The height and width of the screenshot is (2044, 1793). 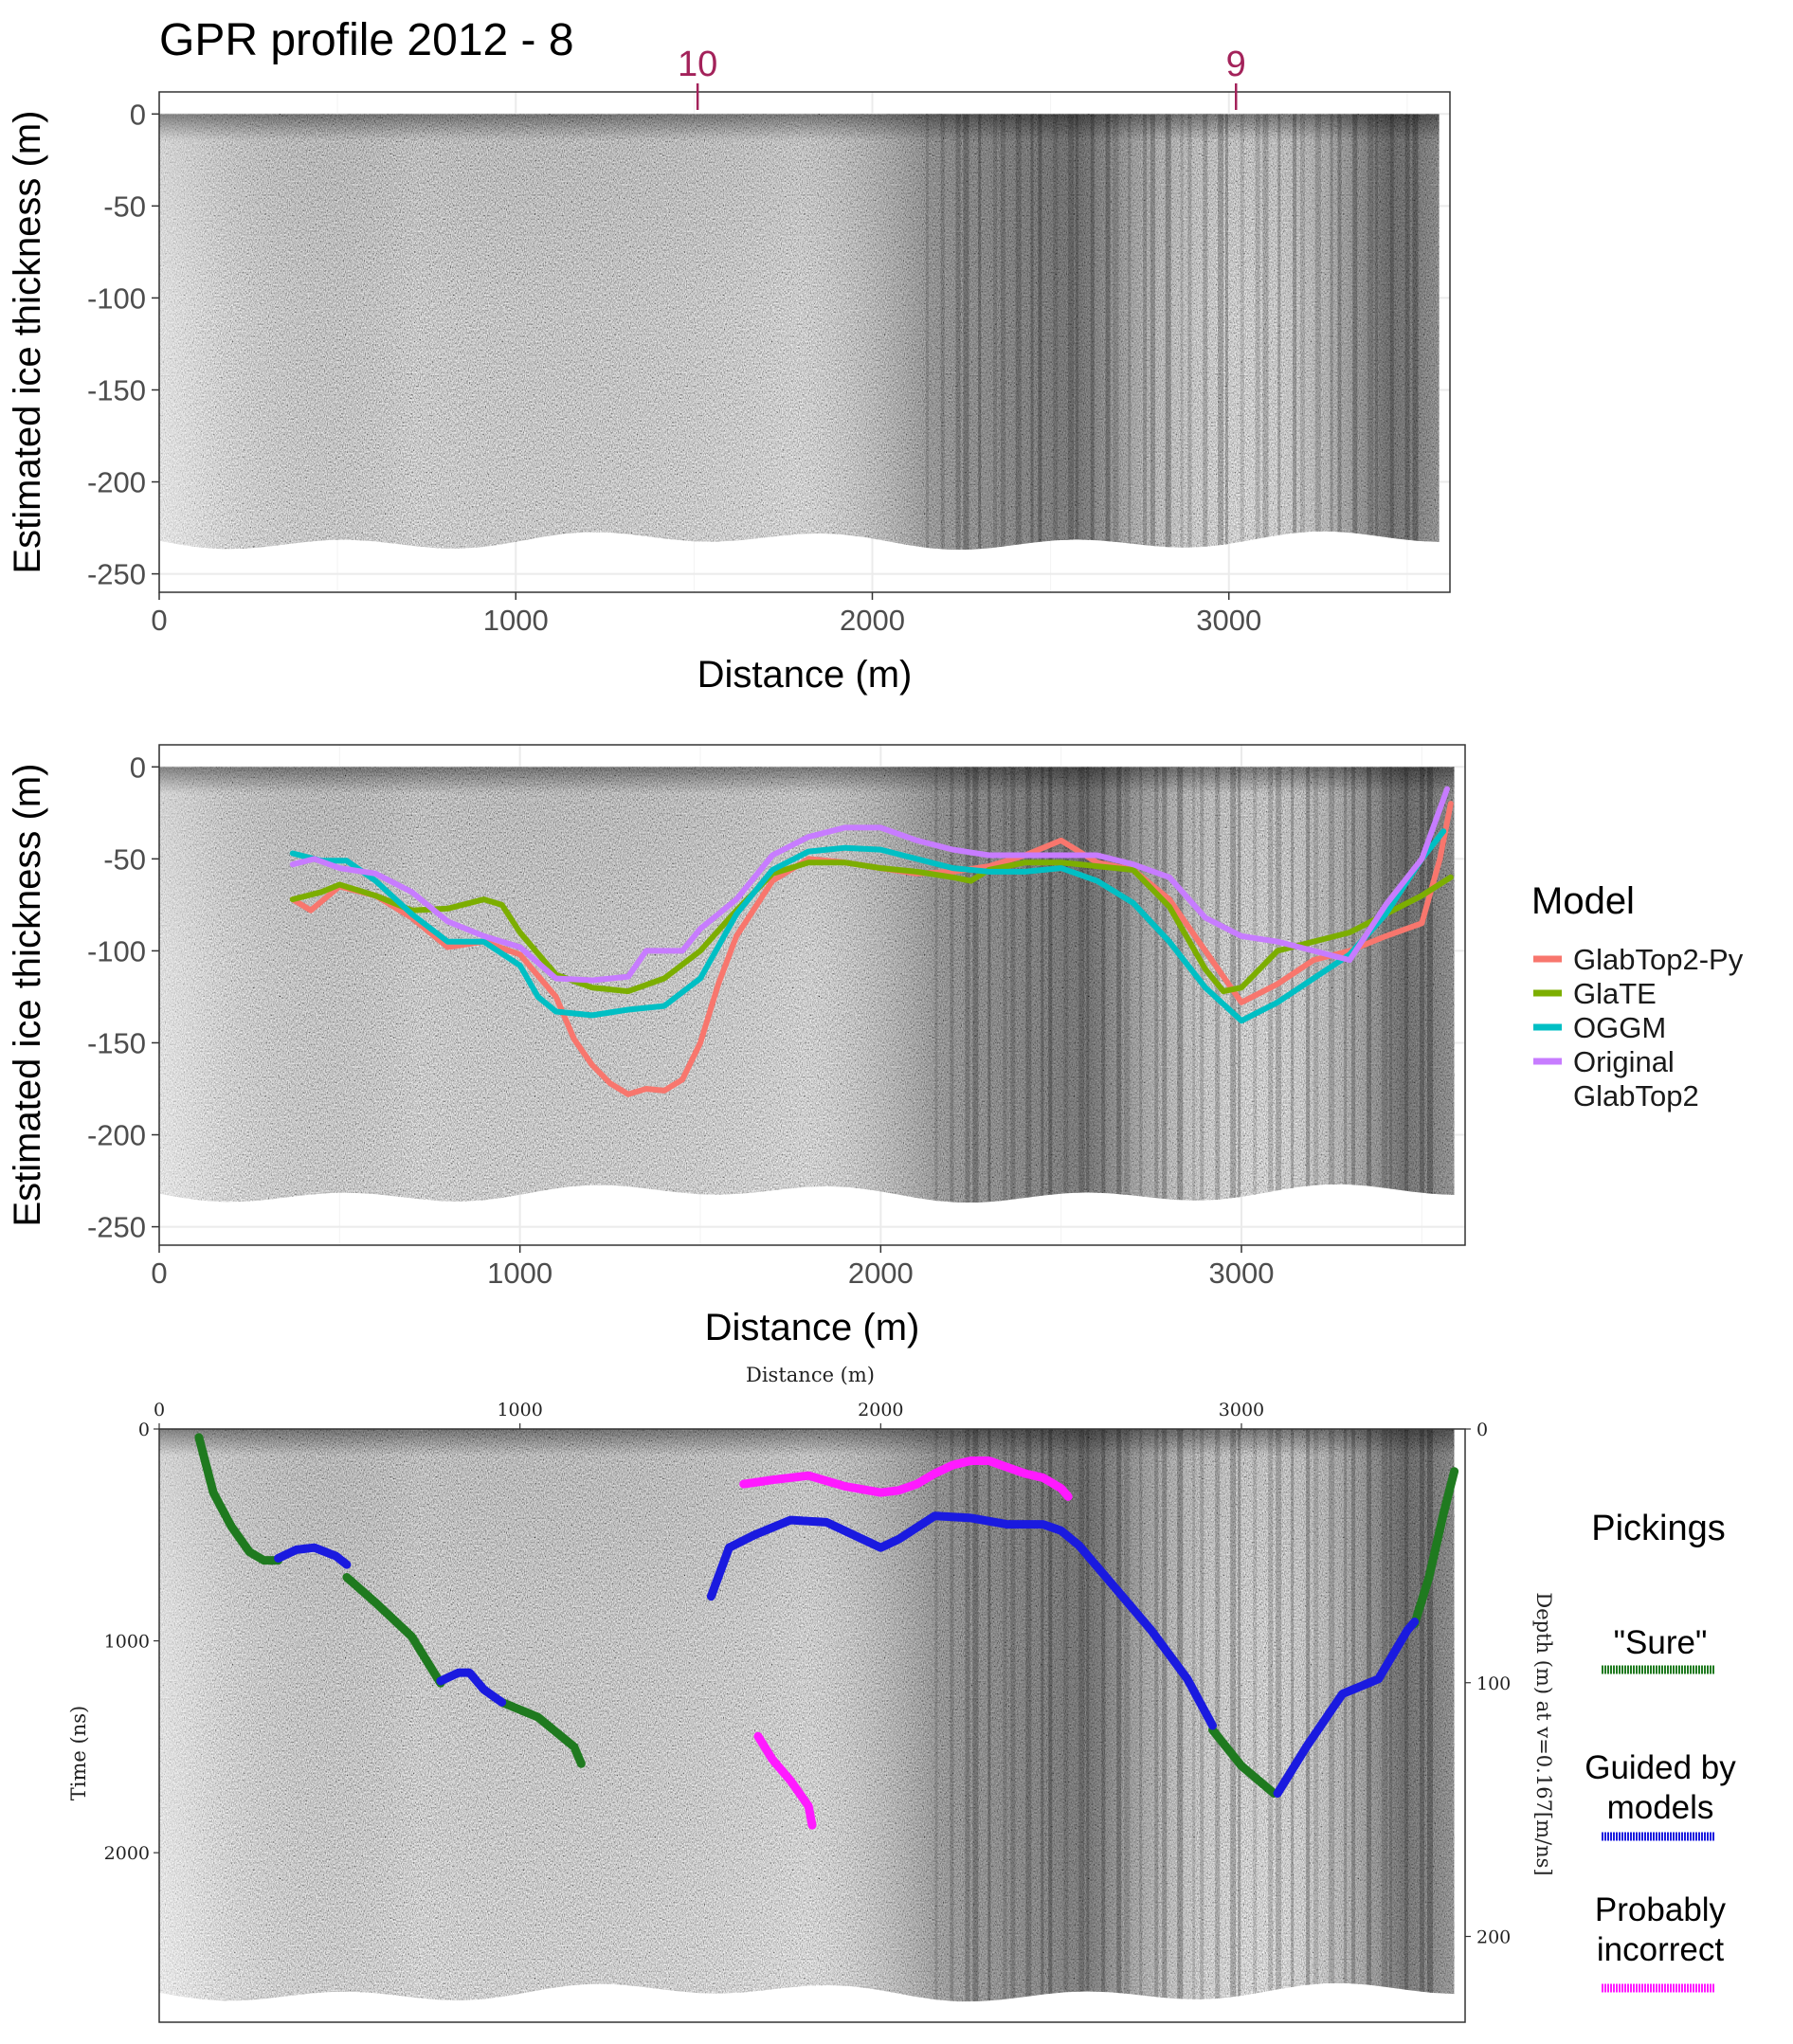 I want to click on y-axis-label: Time (ns), so click(x=78, y=1753).